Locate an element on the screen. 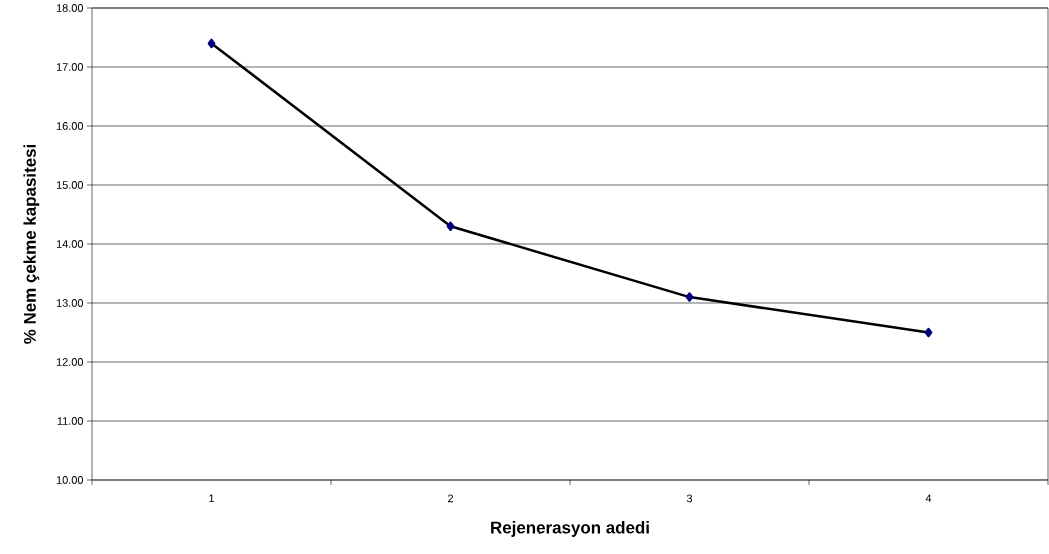 Image resolution: width=1049 pixels, height=554 pixels. y-tick-label: 18.00 is located at coordinates (70, 8).